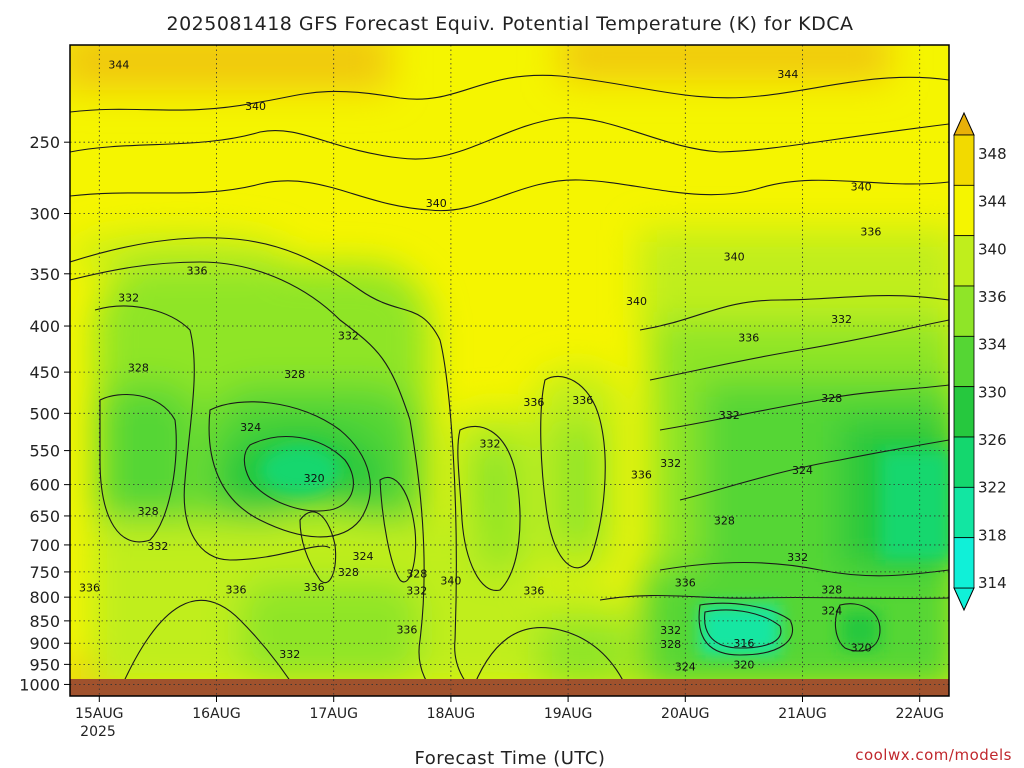  Describe the element at coordinates (509, 687) in the screenshot. I see `ground-strip` at that location.